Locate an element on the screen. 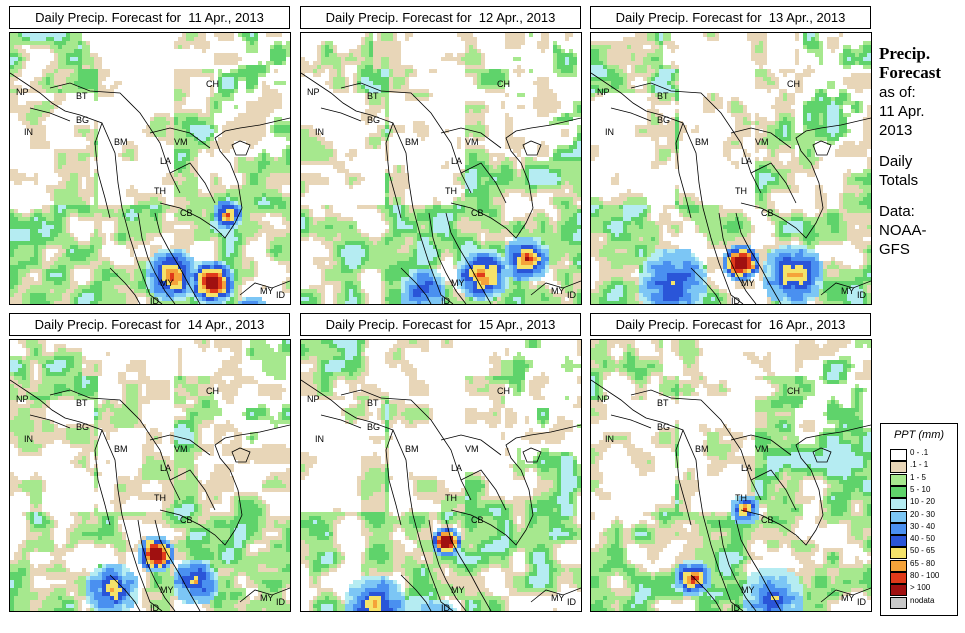 This screenshot has height=633, width=965. country-label-cb: CB is located at coordinates (477, 520).